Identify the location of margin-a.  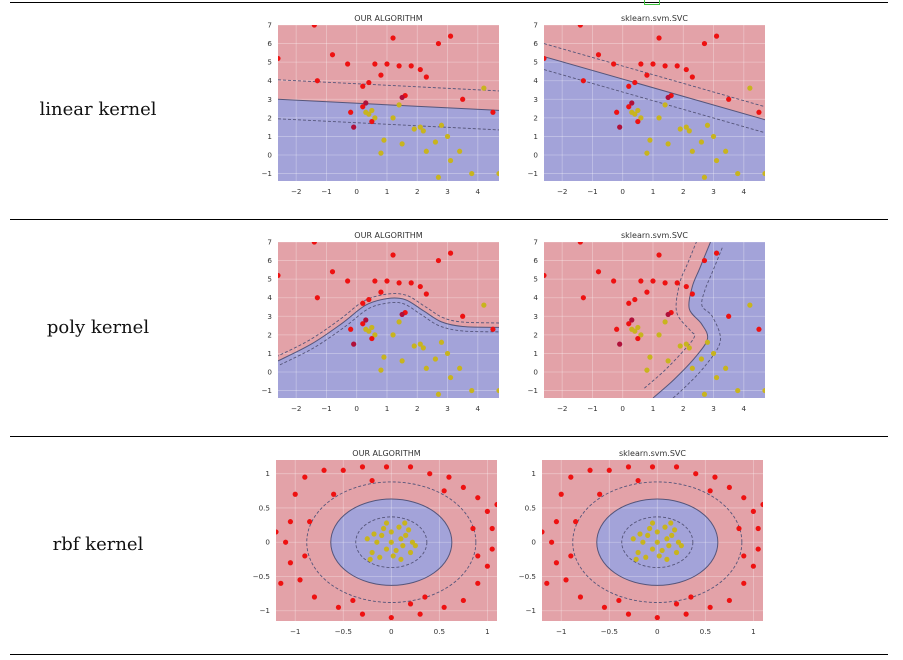
(389, 333).